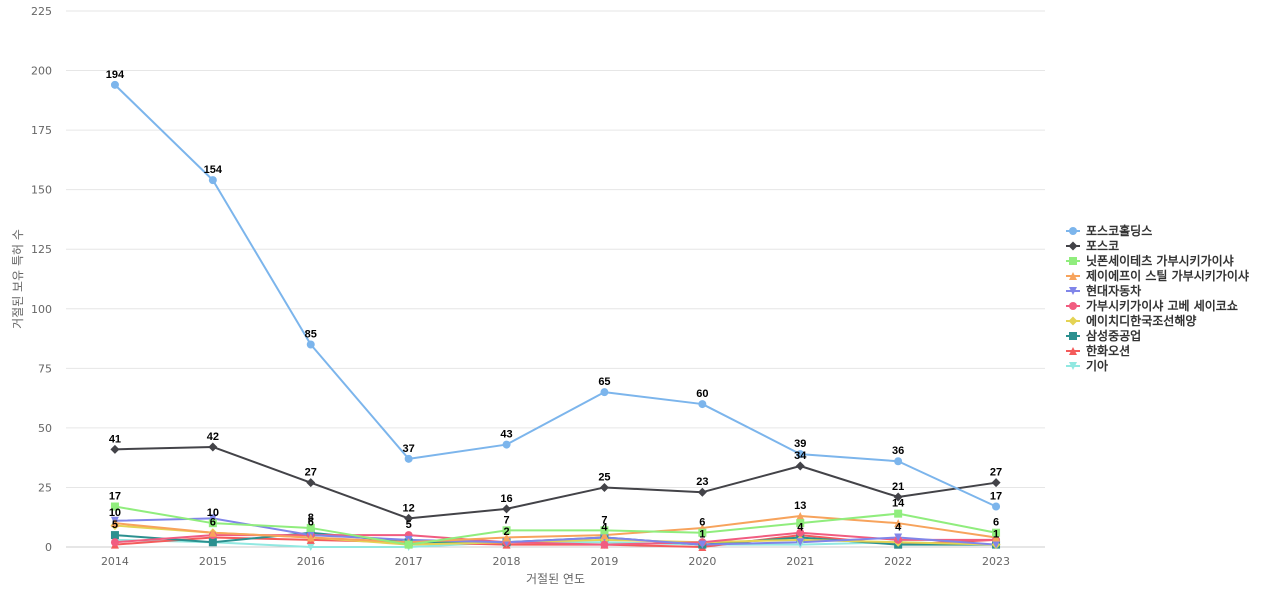 Image resolution: width=1280 pixels, height=600 pixels. I want to click on legend-item-series-10: 기아, so click(1087, 365).